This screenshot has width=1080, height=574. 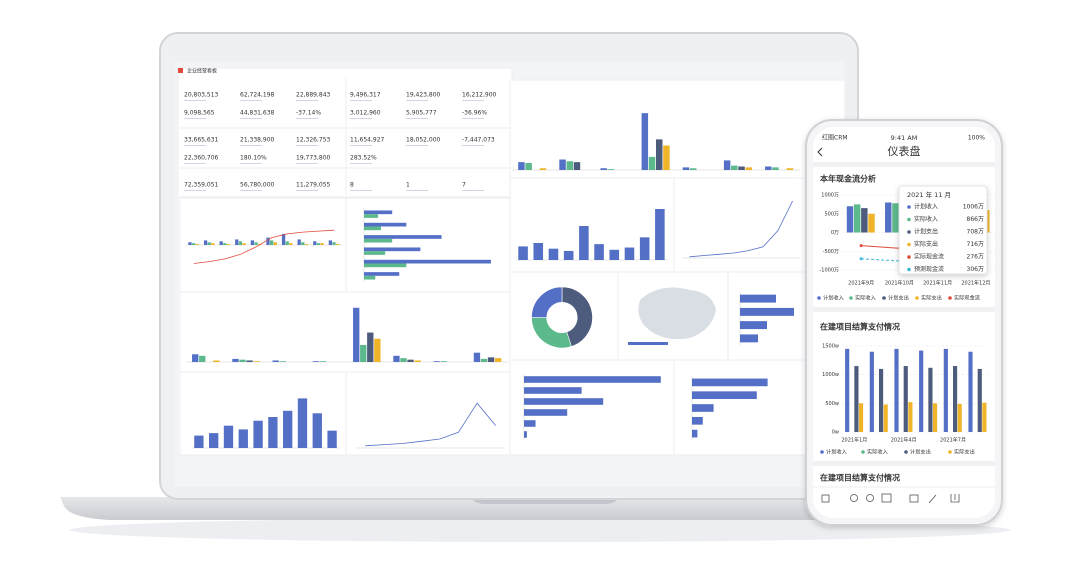 What do you see at coordinates (926, 219) in the screenshot?
I see `tooltip-name: 实际收入` at bounding box center [926, 219].